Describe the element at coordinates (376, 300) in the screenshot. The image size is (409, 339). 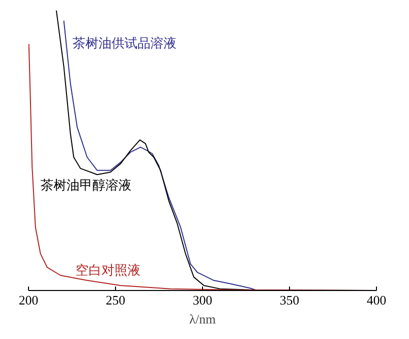
I see `x-tick-label: 400` at that location.